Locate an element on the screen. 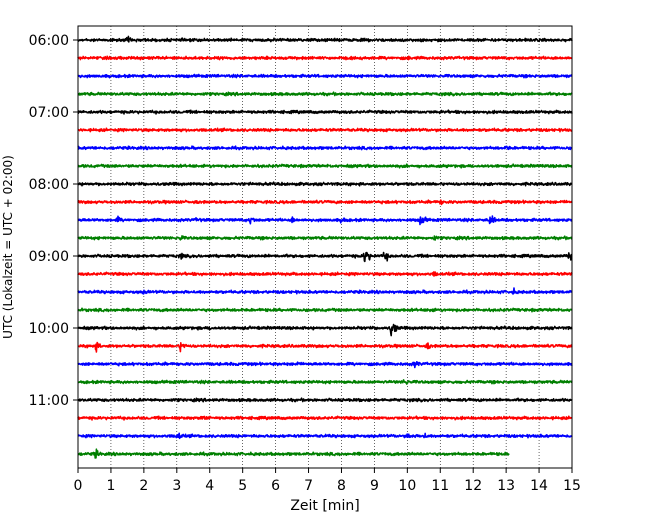 This screenshot has width=650, height=520. x-tick-label-10: 10 is located at coordinates (407, 486).